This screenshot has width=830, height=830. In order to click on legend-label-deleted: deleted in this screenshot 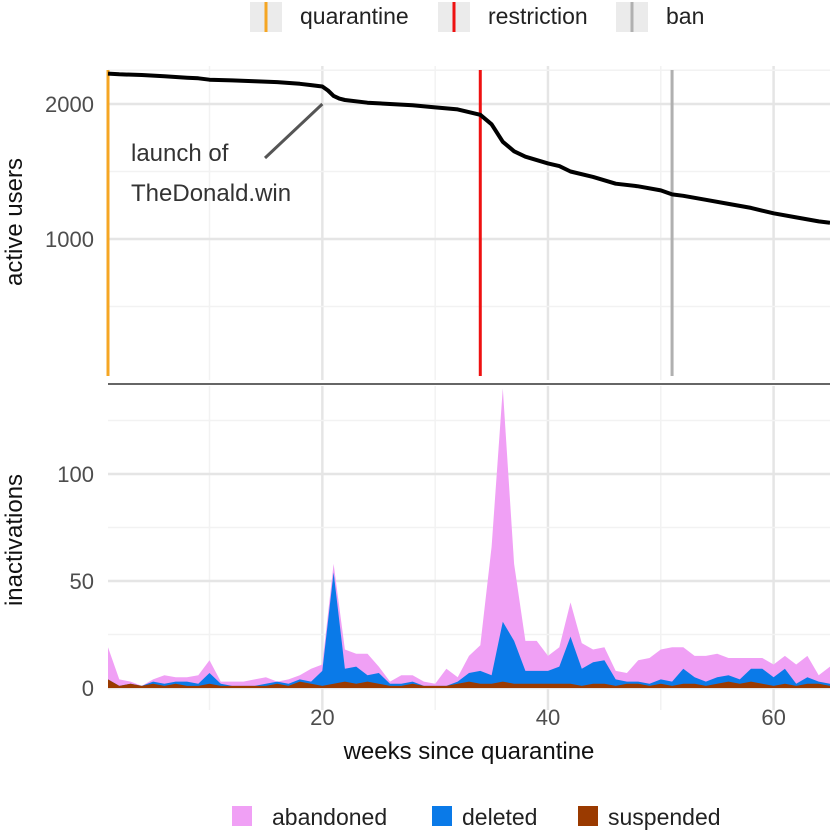, I will do `click(499, 817)`.